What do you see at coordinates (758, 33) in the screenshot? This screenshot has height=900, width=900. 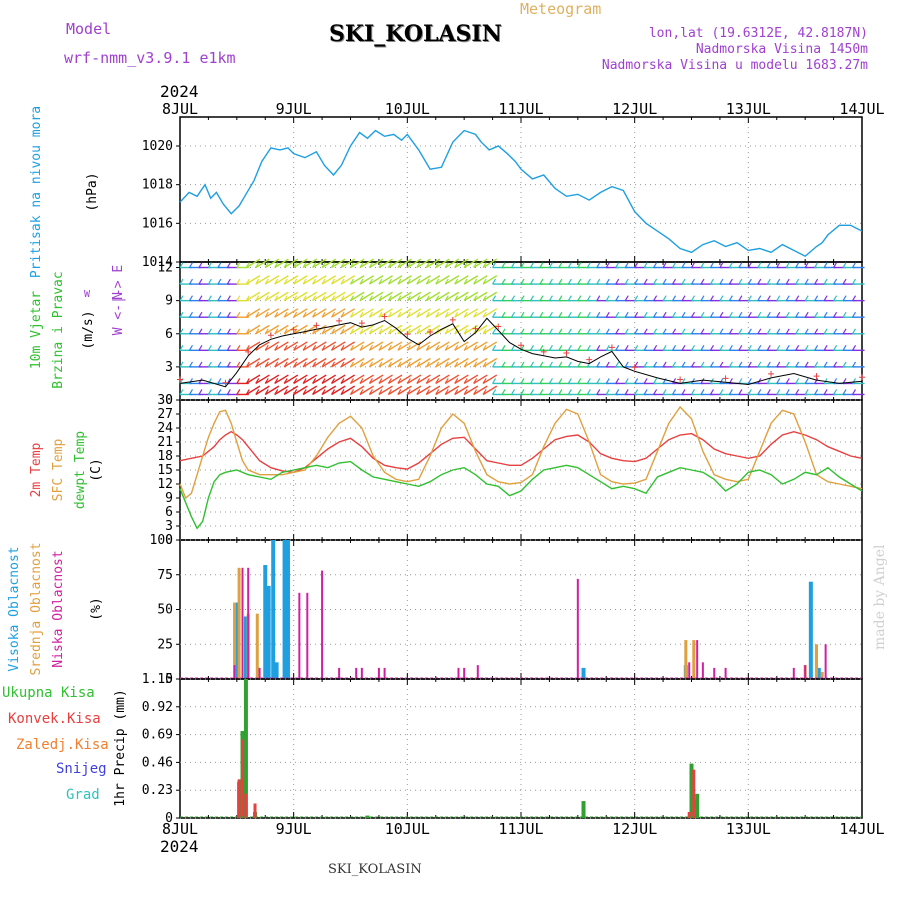 I see `lonlat-label: lon,lat (19.6312E, 42.8187N)` at bounding box center [758, 33].